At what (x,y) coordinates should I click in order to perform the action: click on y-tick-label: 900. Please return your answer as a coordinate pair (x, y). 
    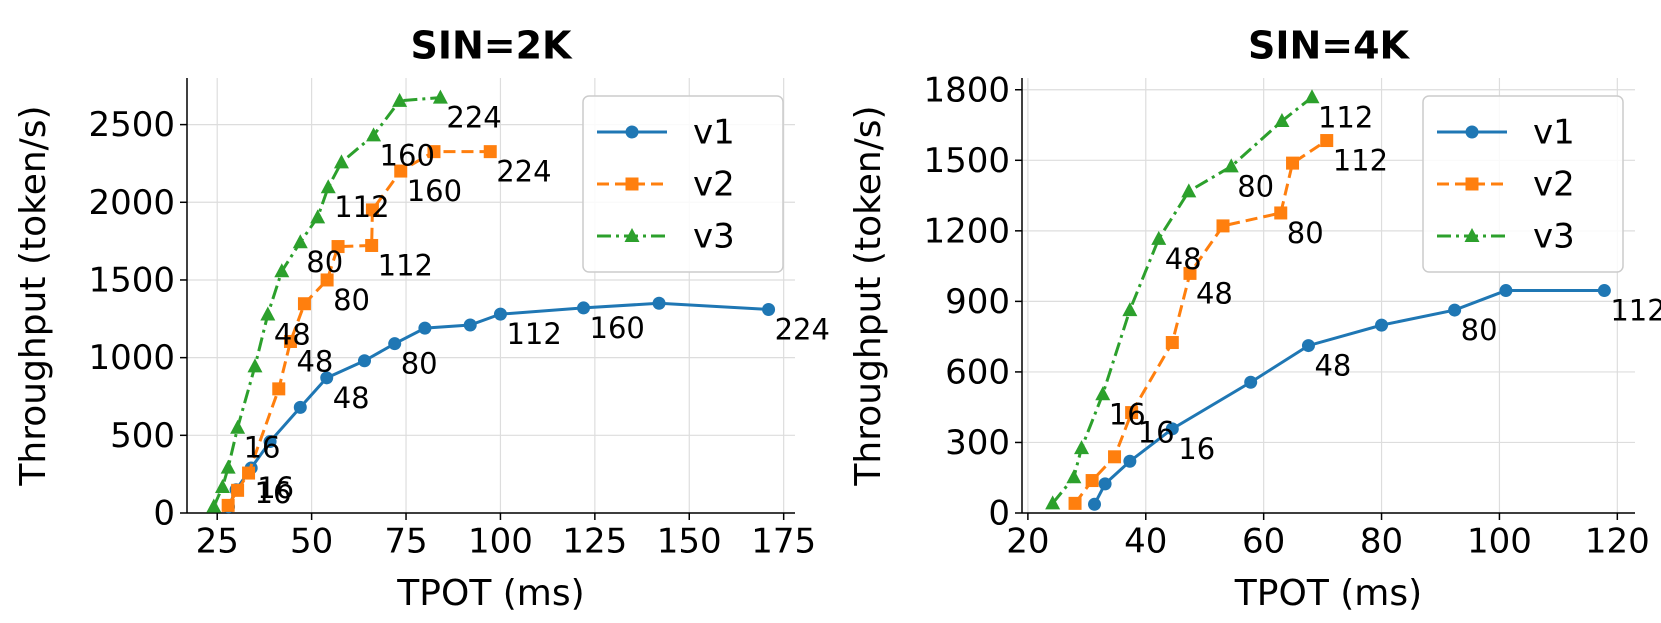
    Looking at the image, I should click on (977, 302).